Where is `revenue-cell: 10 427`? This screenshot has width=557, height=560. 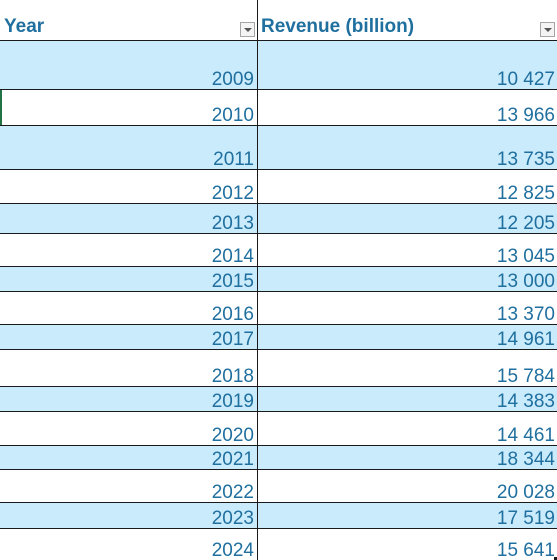
revenue-cell: 10 427 is located at coordinates (407, 65).